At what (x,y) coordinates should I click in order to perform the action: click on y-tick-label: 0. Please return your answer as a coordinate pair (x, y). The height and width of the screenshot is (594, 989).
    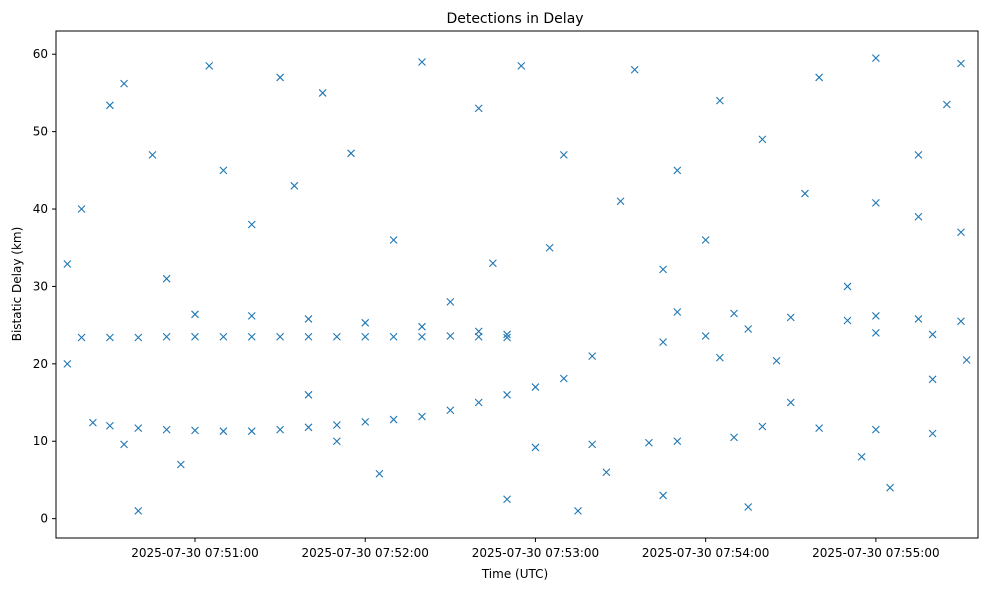
    Looking at the image, I should click on (44, 519).